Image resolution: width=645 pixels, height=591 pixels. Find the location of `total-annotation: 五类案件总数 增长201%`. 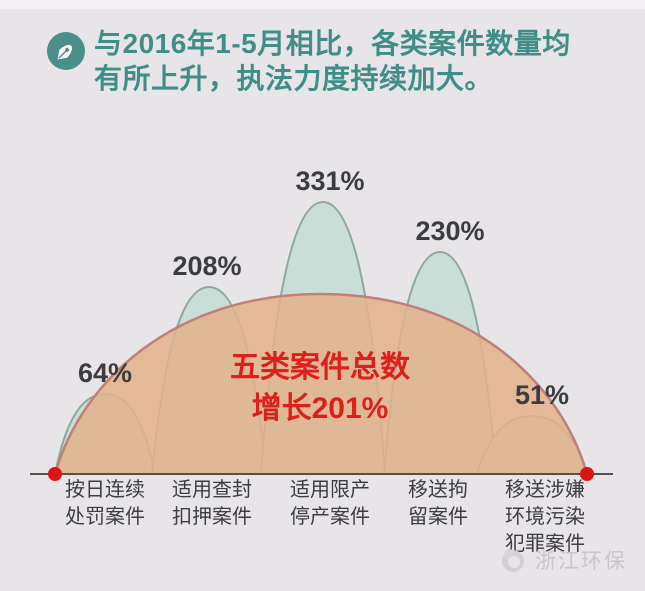

total-annotation: 五类案件总数 增长201% is located at coordinates (320, 388).